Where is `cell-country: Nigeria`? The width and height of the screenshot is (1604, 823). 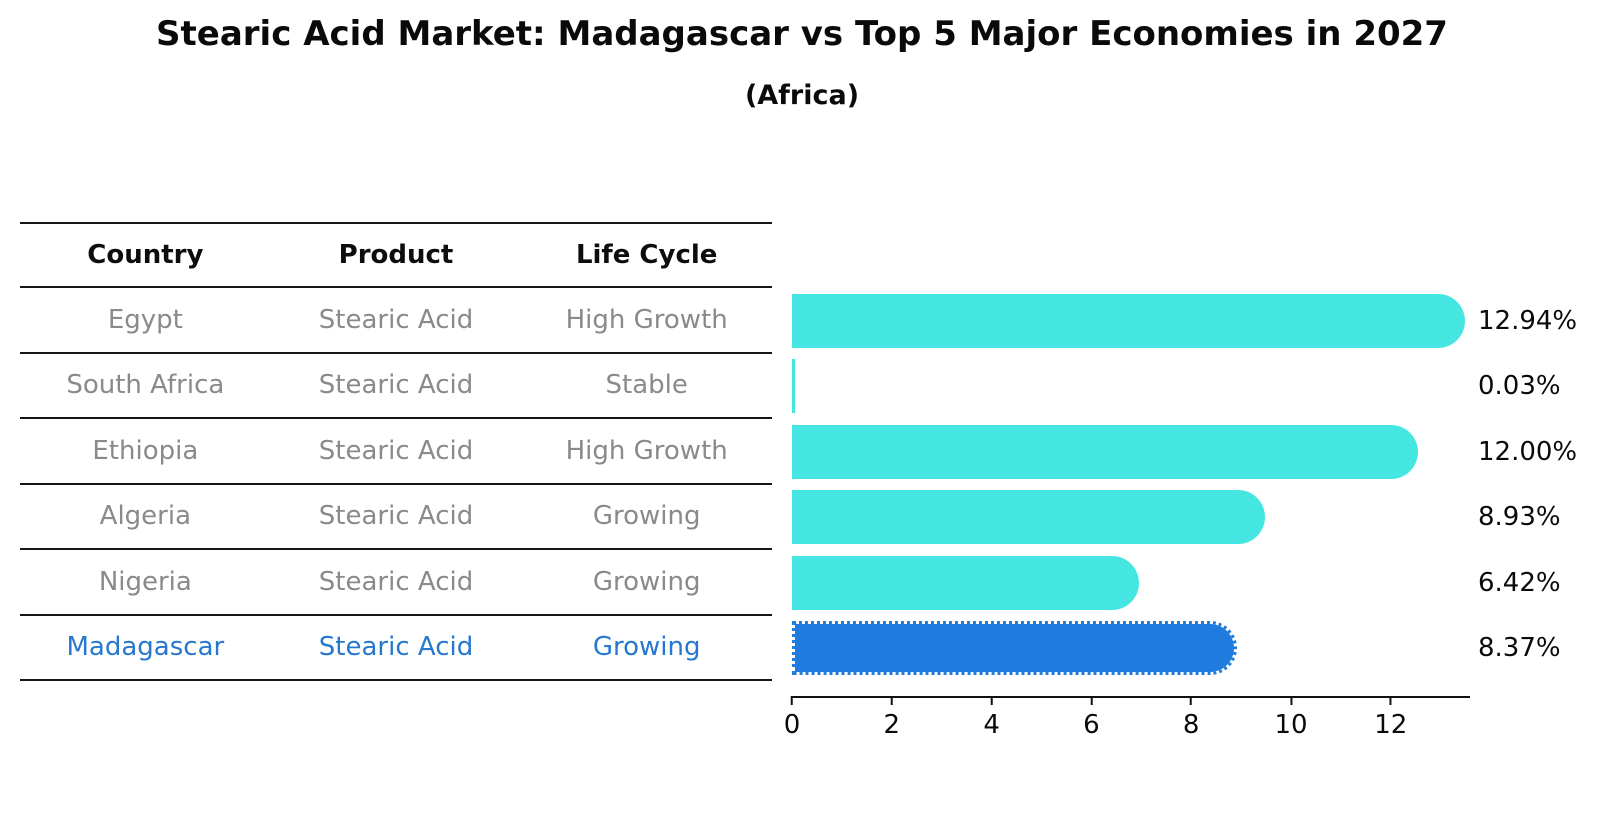
cell-country: Nigeria is located at coordinates (145, 581).